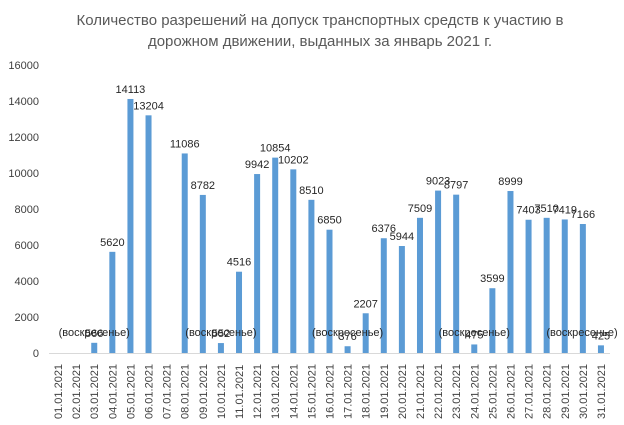 The image size is (624, 425). I want to click on data-label: 8510, so click(311, 191).